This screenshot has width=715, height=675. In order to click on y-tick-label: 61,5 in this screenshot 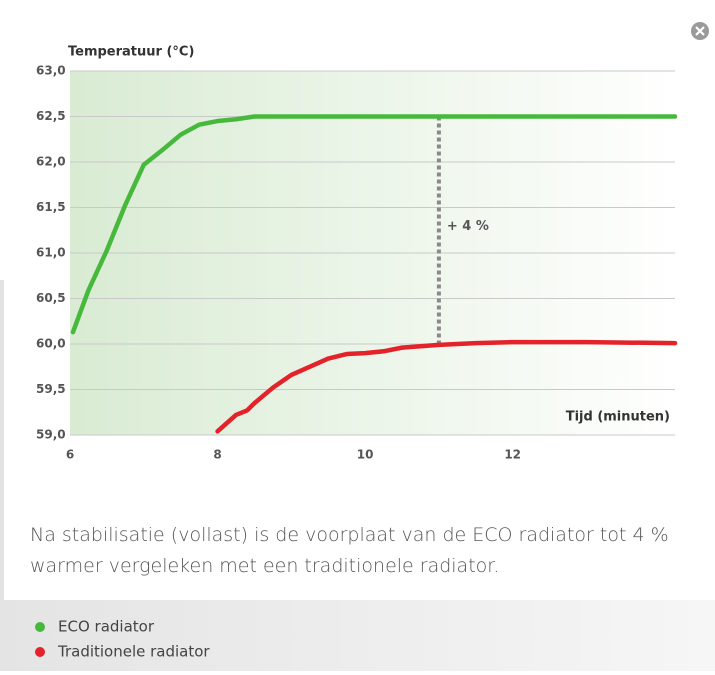, I will do `click(51, 207)`.